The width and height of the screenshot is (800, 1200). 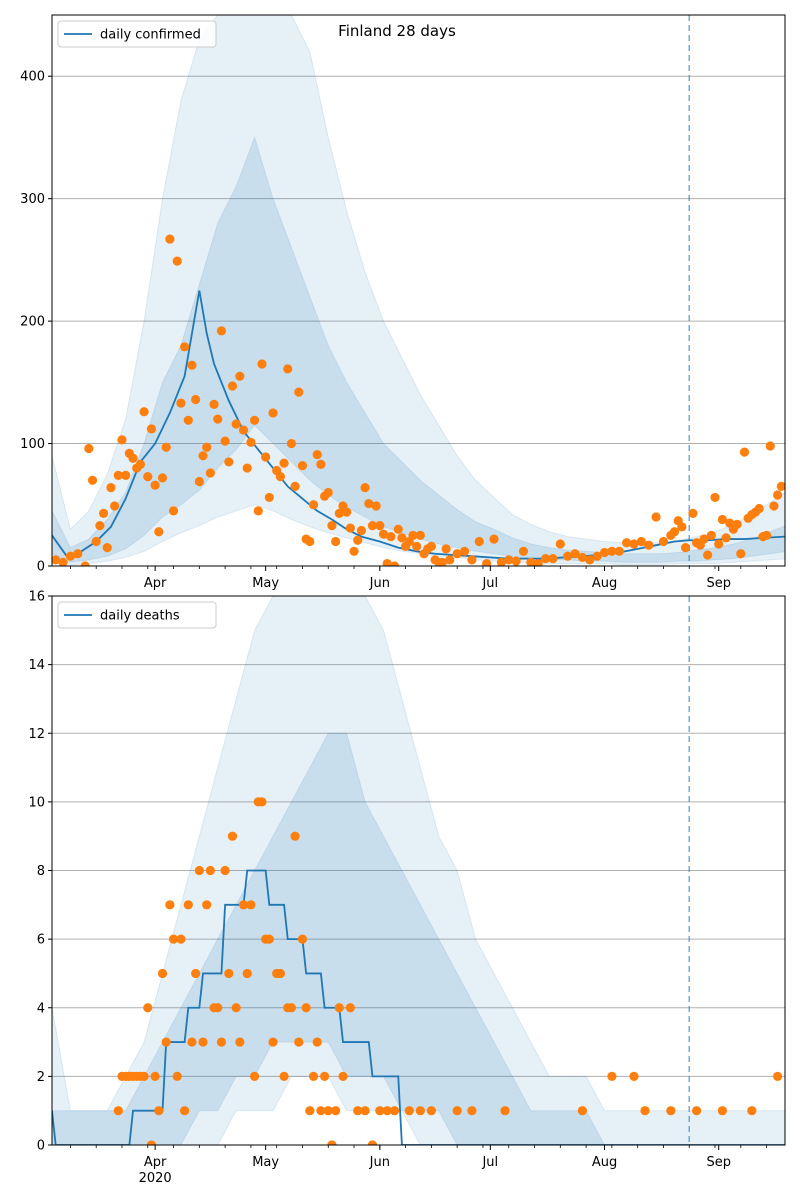 What do you see at coordinates (41, 940) in the screenshot?
I see `y-tick-label: 6` at bounding box center [41, 940].